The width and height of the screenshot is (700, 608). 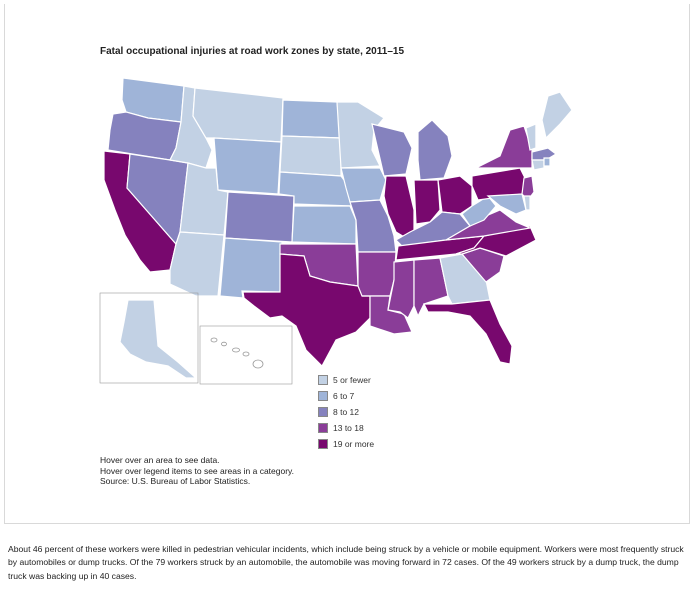 What do you see at coordinates (377, 274) in the screenshot?
I see `state-ar` at bounding box center [377, 274].